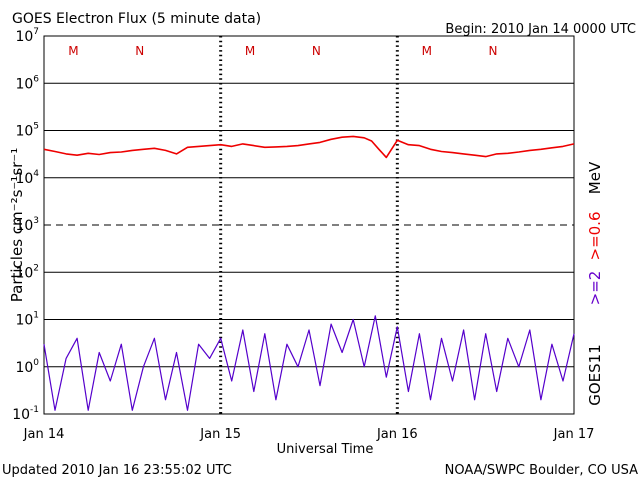 This screenshot has width=640, height=480. Describe the element at coordinates (325, 449) in the screenshot. I see `x-axis-label: Universal Time` at that location.